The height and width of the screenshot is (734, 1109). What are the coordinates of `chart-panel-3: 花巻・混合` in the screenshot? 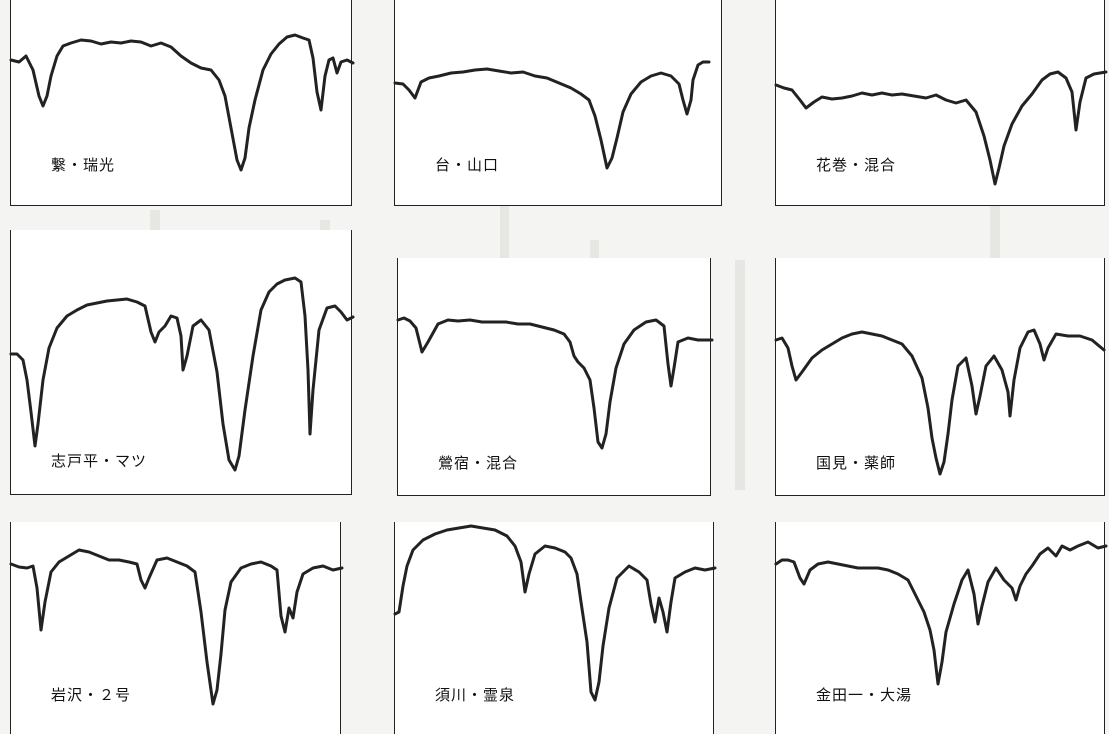 It's located at (940, 103).